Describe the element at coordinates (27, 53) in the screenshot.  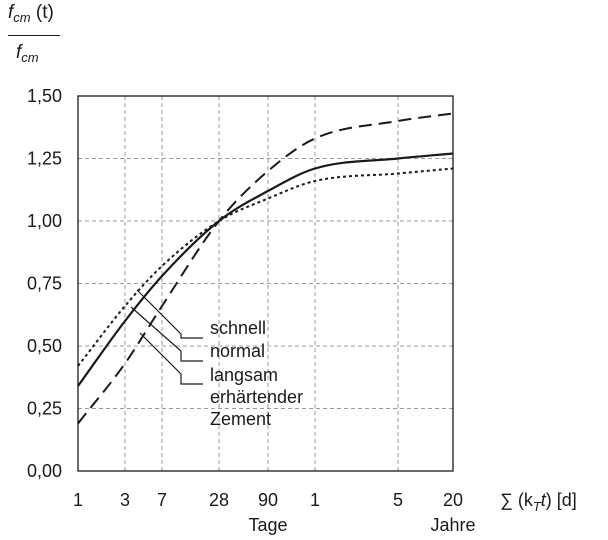
I see `y-axis-label-denominator: fcm` at that location.